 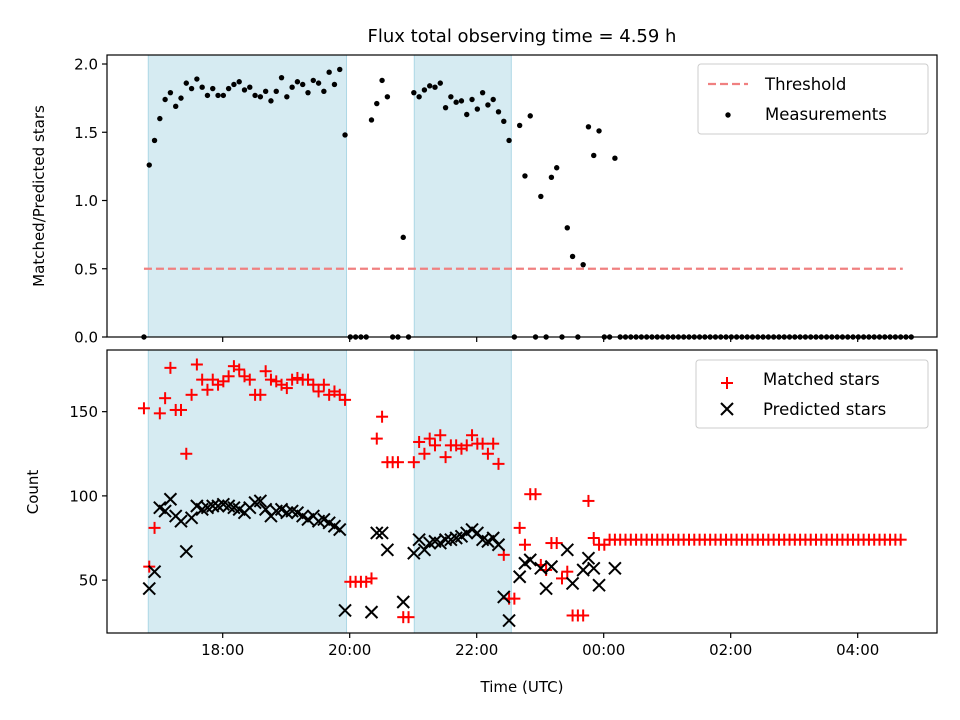 I want to click on predicted-stars-points, so click(x=382, y=560).